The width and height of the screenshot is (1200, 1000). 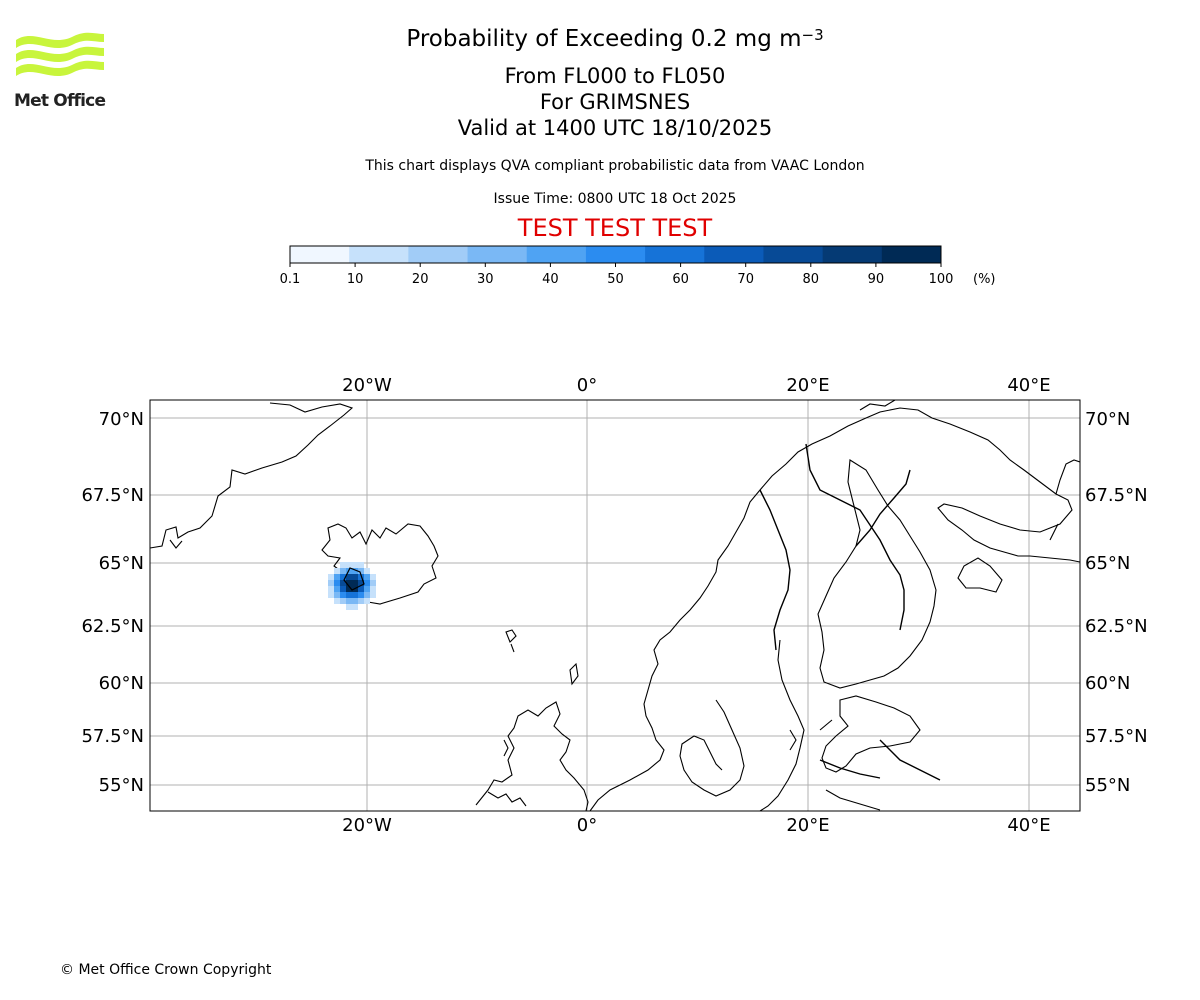 I want to click on issue-time: Issue Time: 0800 UTC 18 Oct 2025, so click(x=615, y=199).